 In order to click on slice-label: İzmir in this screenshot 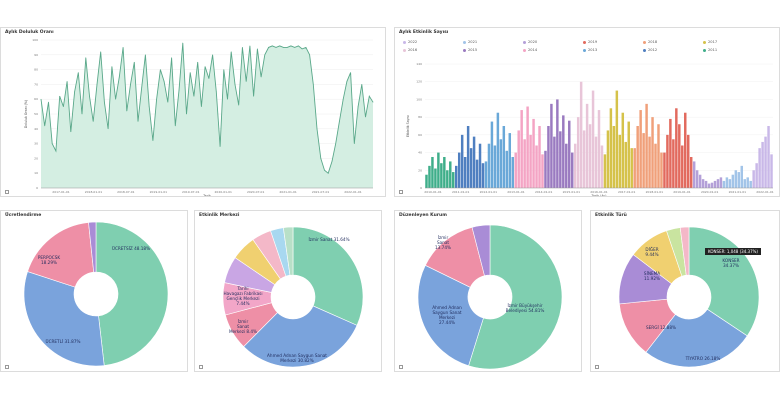, I will do `click(243, 321)`.